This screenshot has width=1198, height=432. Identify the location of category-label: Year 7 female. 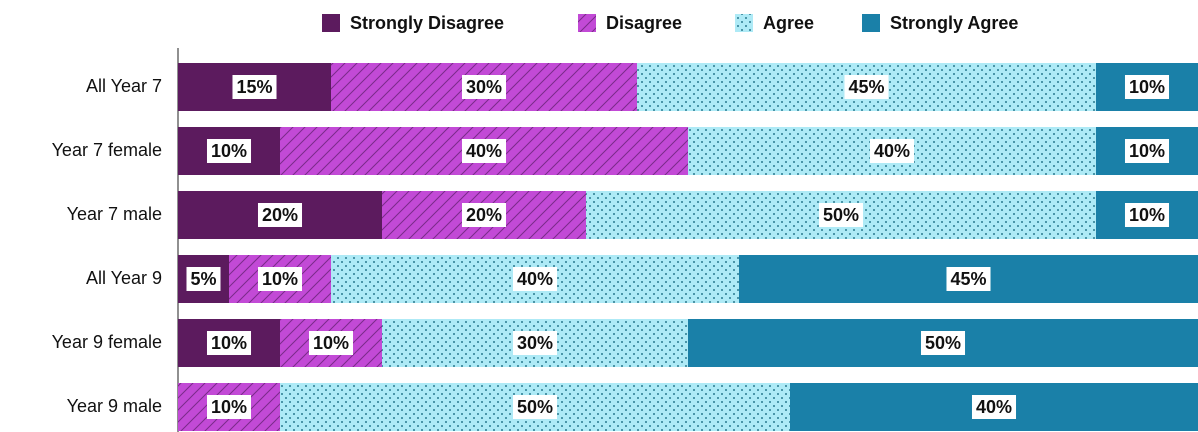
(107, 150).